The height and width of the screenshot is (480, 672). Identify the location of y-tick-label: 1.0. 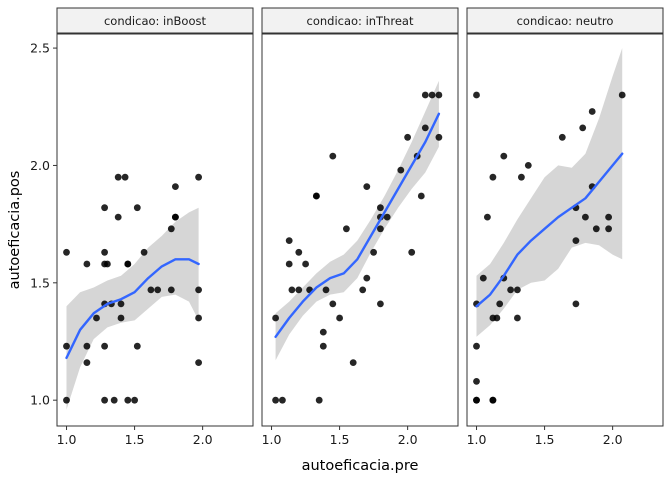
(40, 400).